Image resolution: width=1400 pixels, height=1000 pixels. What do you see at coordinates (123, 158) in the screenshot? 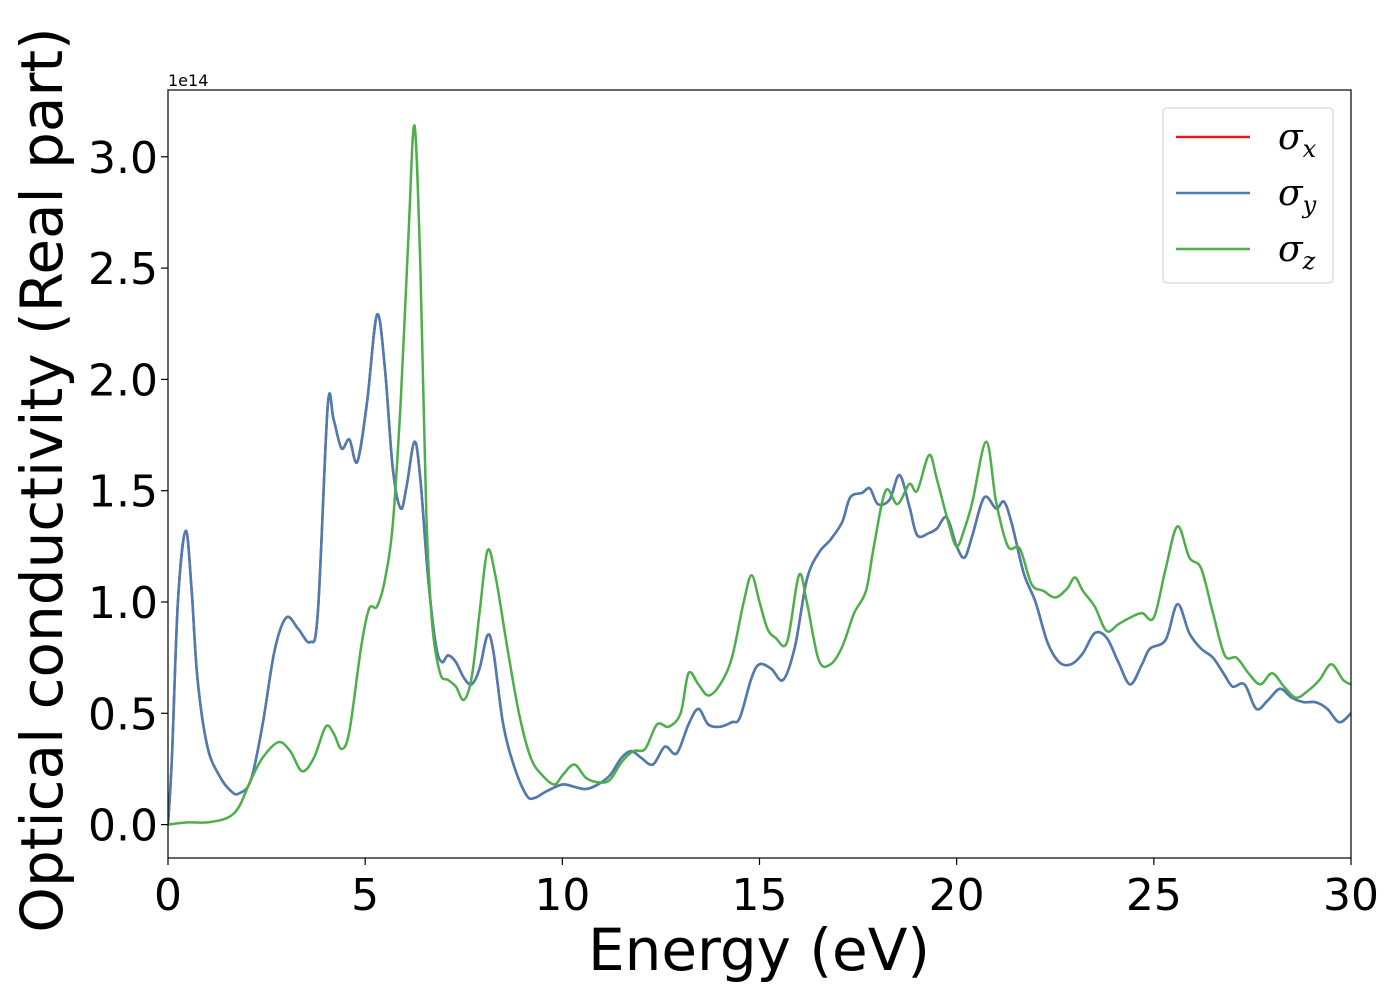
I see `y-tick-label: 3.0` at bounding box center [123, 158].